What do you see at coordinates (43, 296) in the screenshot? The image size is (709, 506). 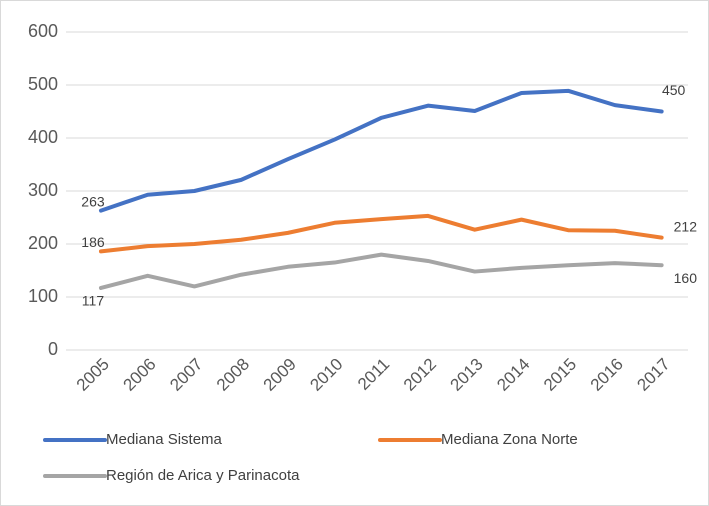 I see `y-tick-label: 100` at bounding box center [43, 296].